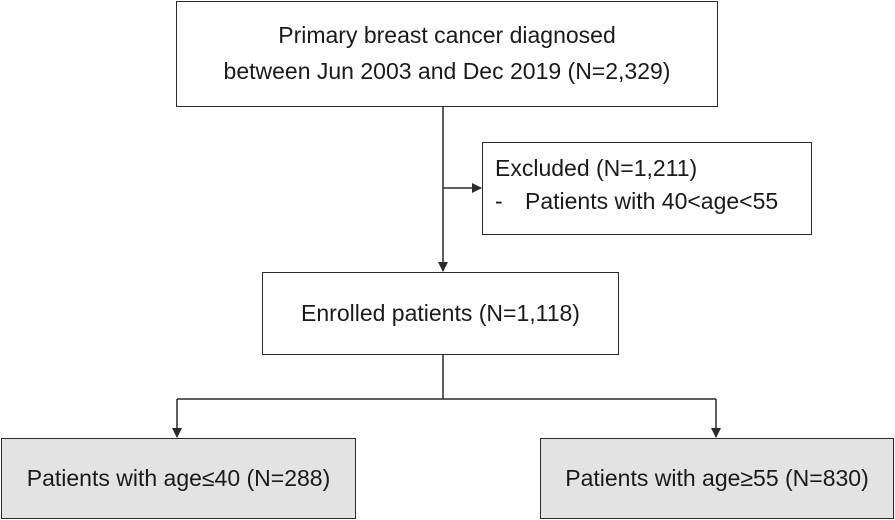  What do you see at coordinates (447, 35) in the screenshot?
I see `source-line-1: Primary breast cancer diagnosed` at bounding box center [447, 35].